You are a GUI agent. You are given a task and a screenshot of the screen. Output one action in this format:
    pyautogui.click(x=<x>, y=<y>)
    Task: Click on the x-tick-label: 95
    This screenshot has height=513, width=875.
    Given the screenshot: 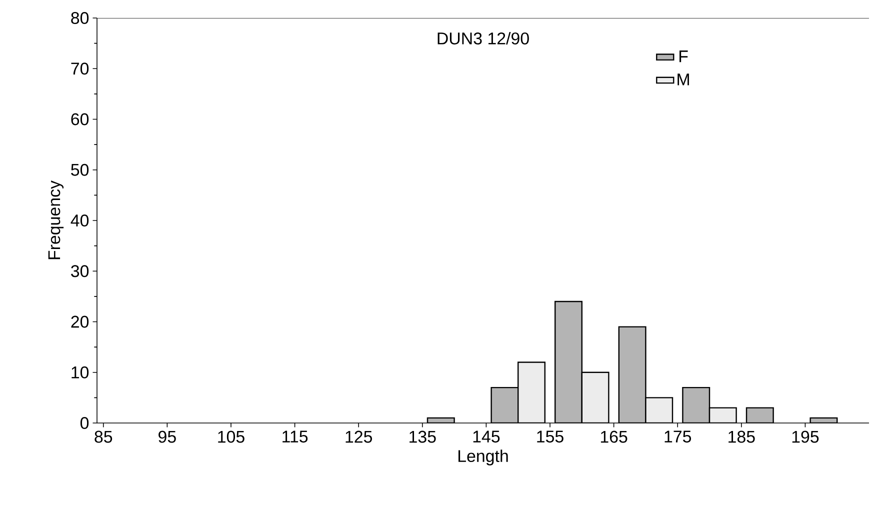 What is the action you would take?
    pyautogui.click(x=167, y=436)
    